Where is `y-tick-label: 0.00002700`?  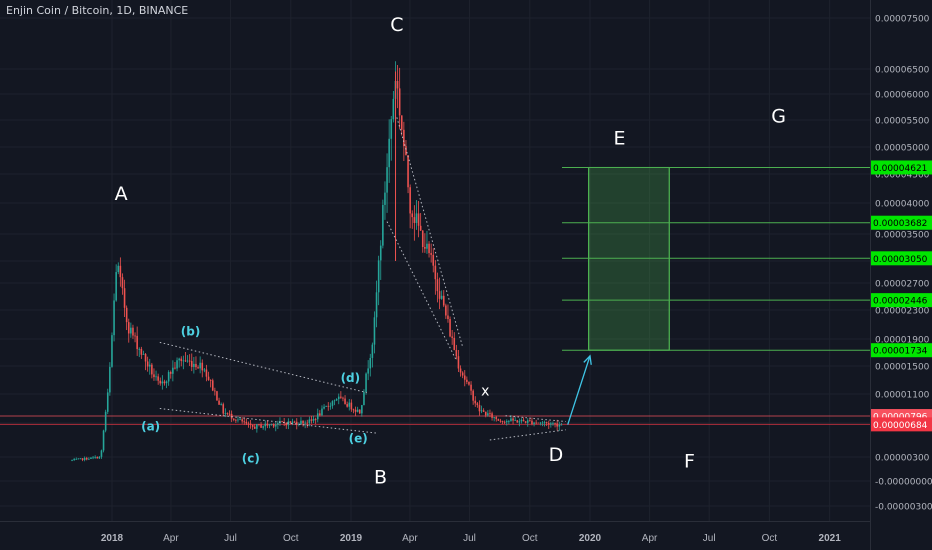
y-tick-label: 0.00002700 is located at coordinates (902, 285).